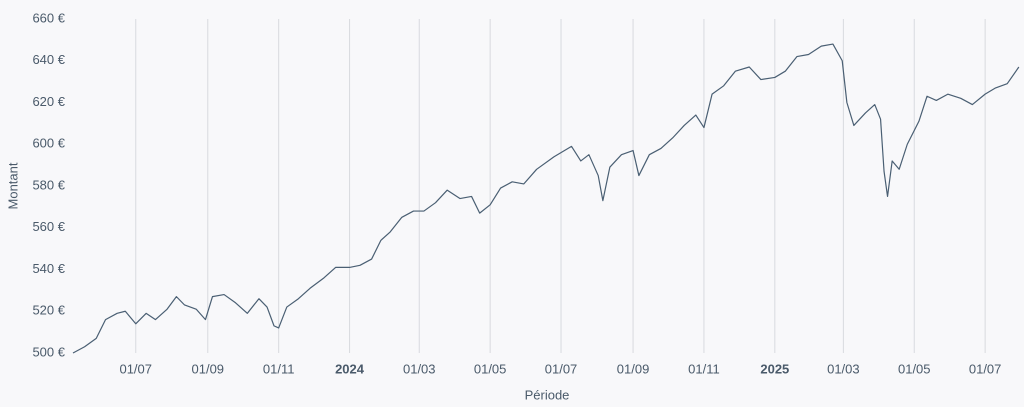 The height and width of the screenshot is (407, 1024). I want to click on y-tick-label: 600 €, so click(48, 143).